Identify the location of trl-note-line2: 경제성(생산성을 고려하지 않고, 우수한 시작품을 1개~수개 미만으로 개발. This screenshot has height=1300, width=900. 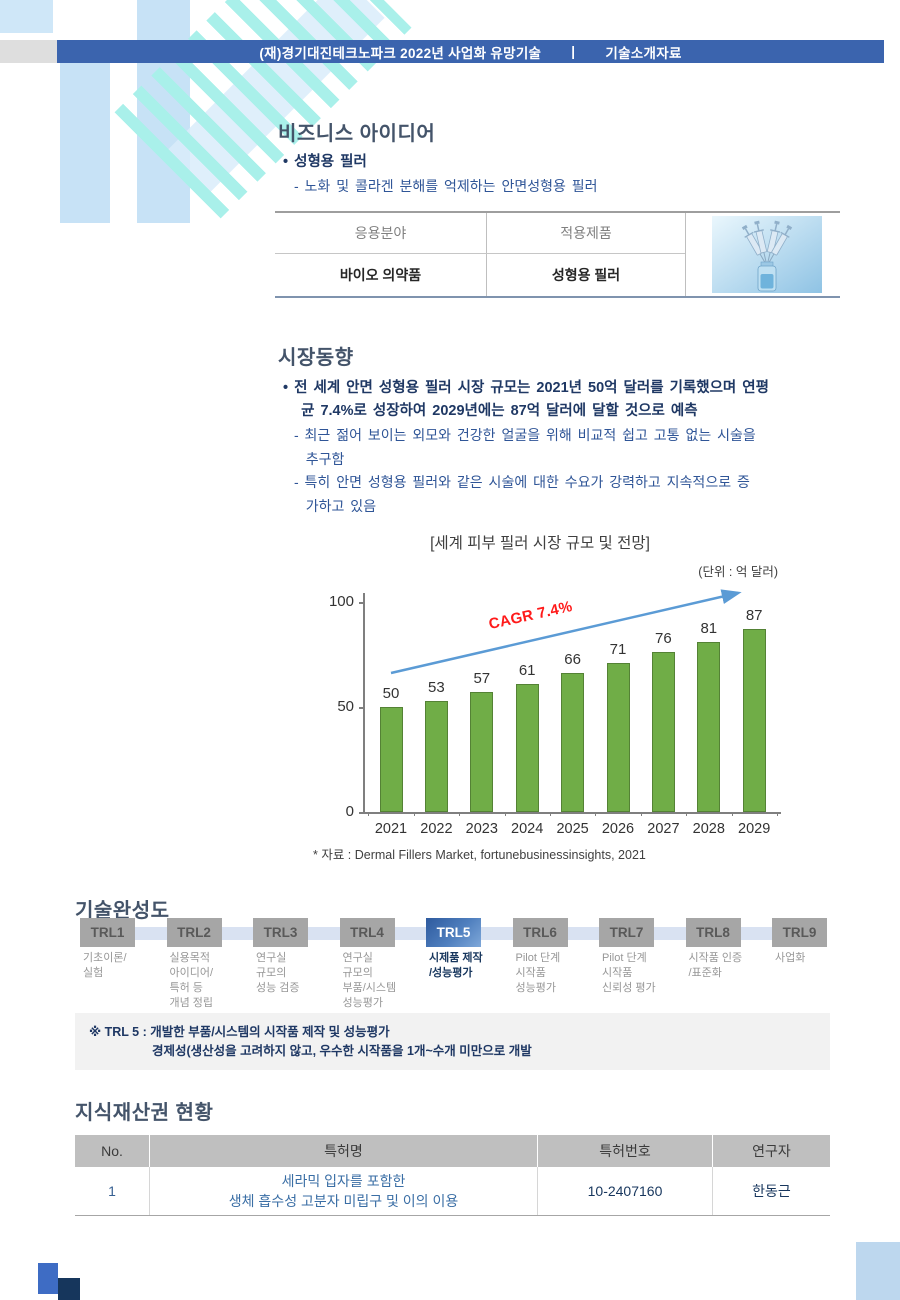
(342, 1051).